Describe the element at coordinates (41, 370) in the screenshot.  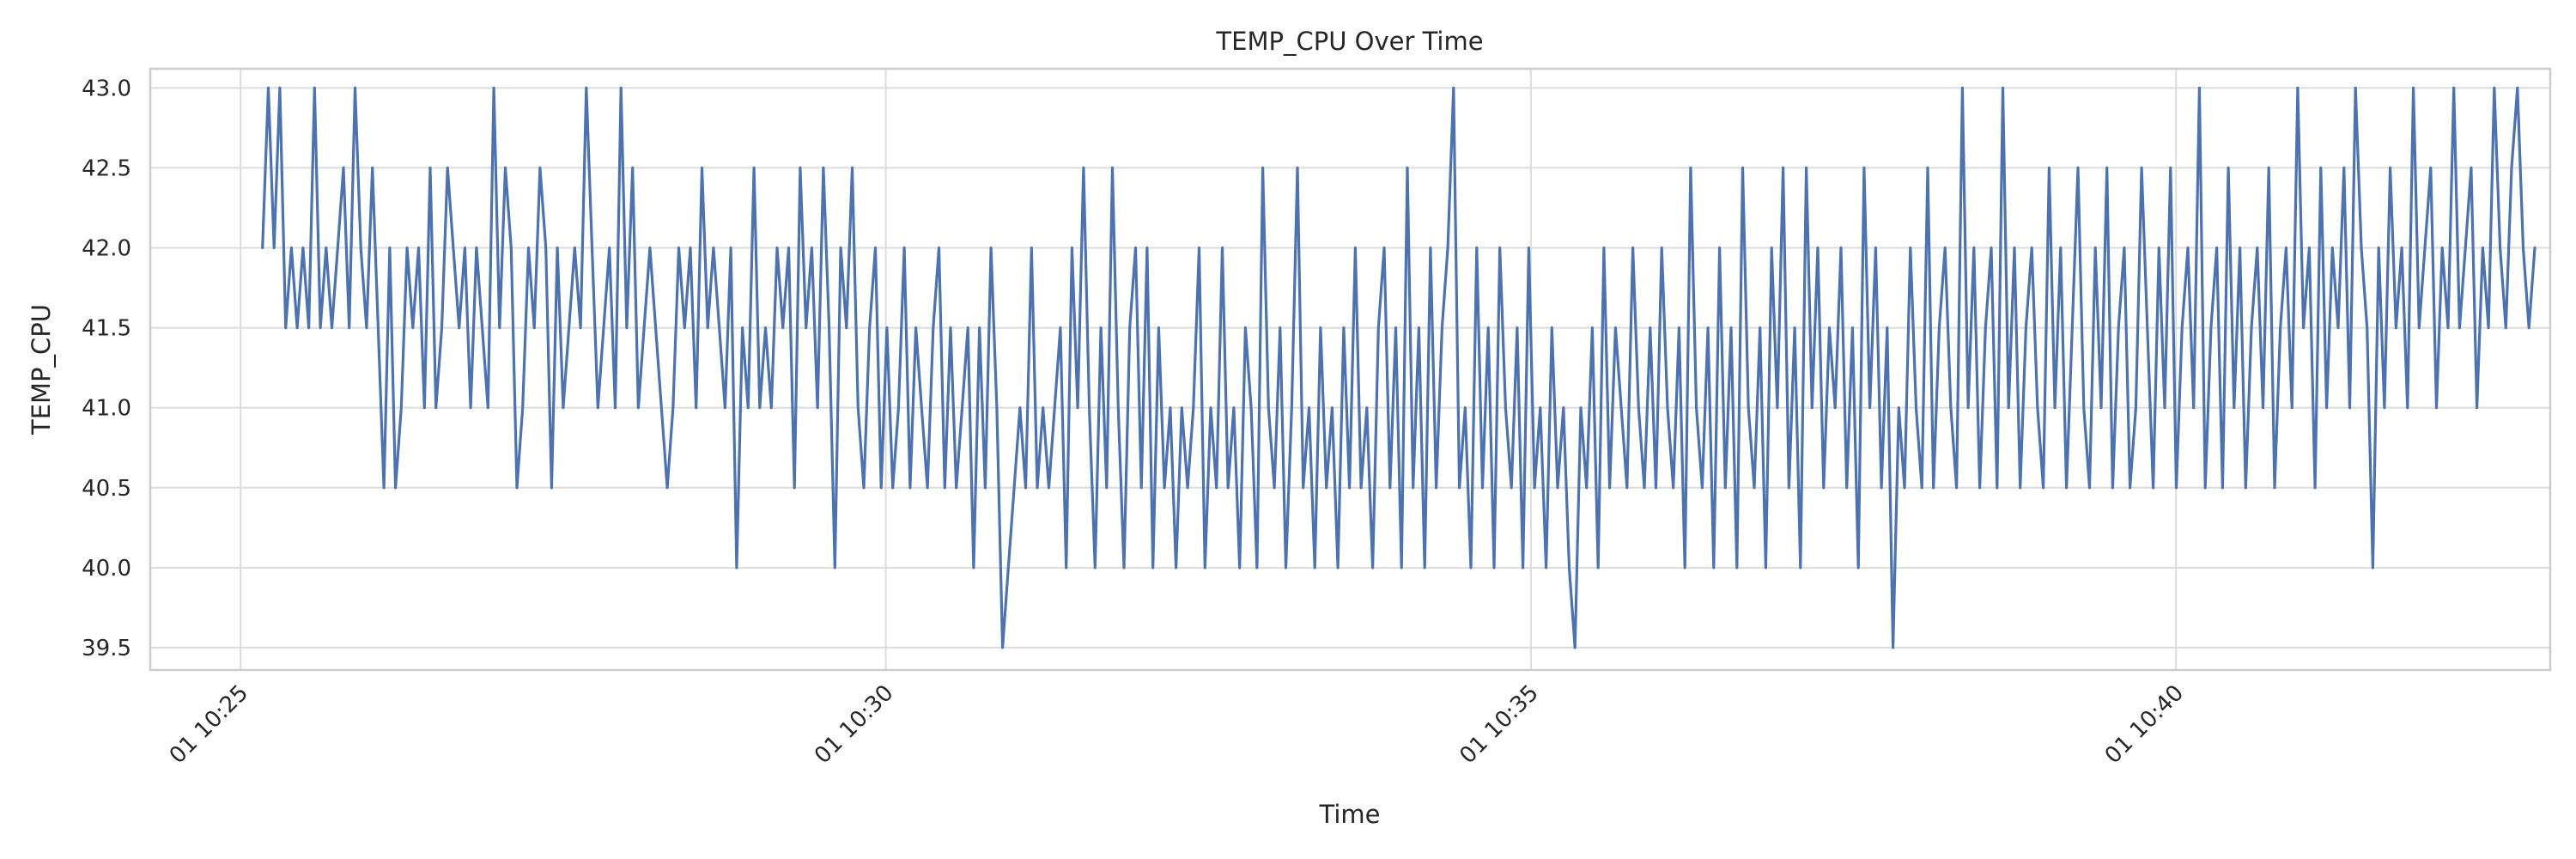
I see `y-axis-label: TEMP_CPU` at that location.